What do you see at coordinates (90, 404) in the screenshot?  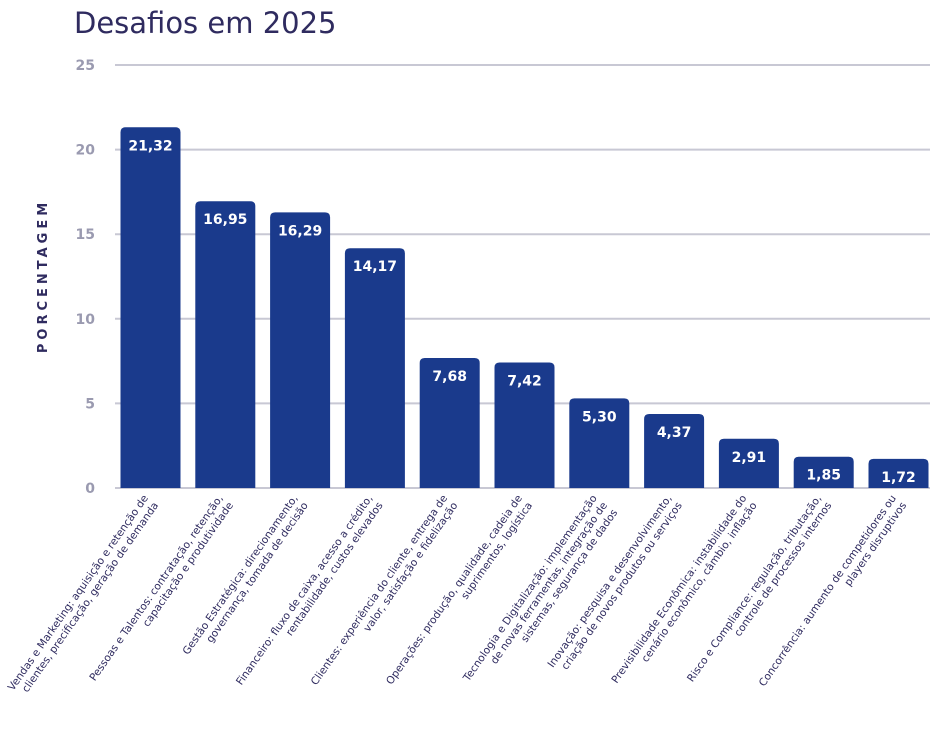 I see `y-tick-label: 5` at bounding box center [90, 404].